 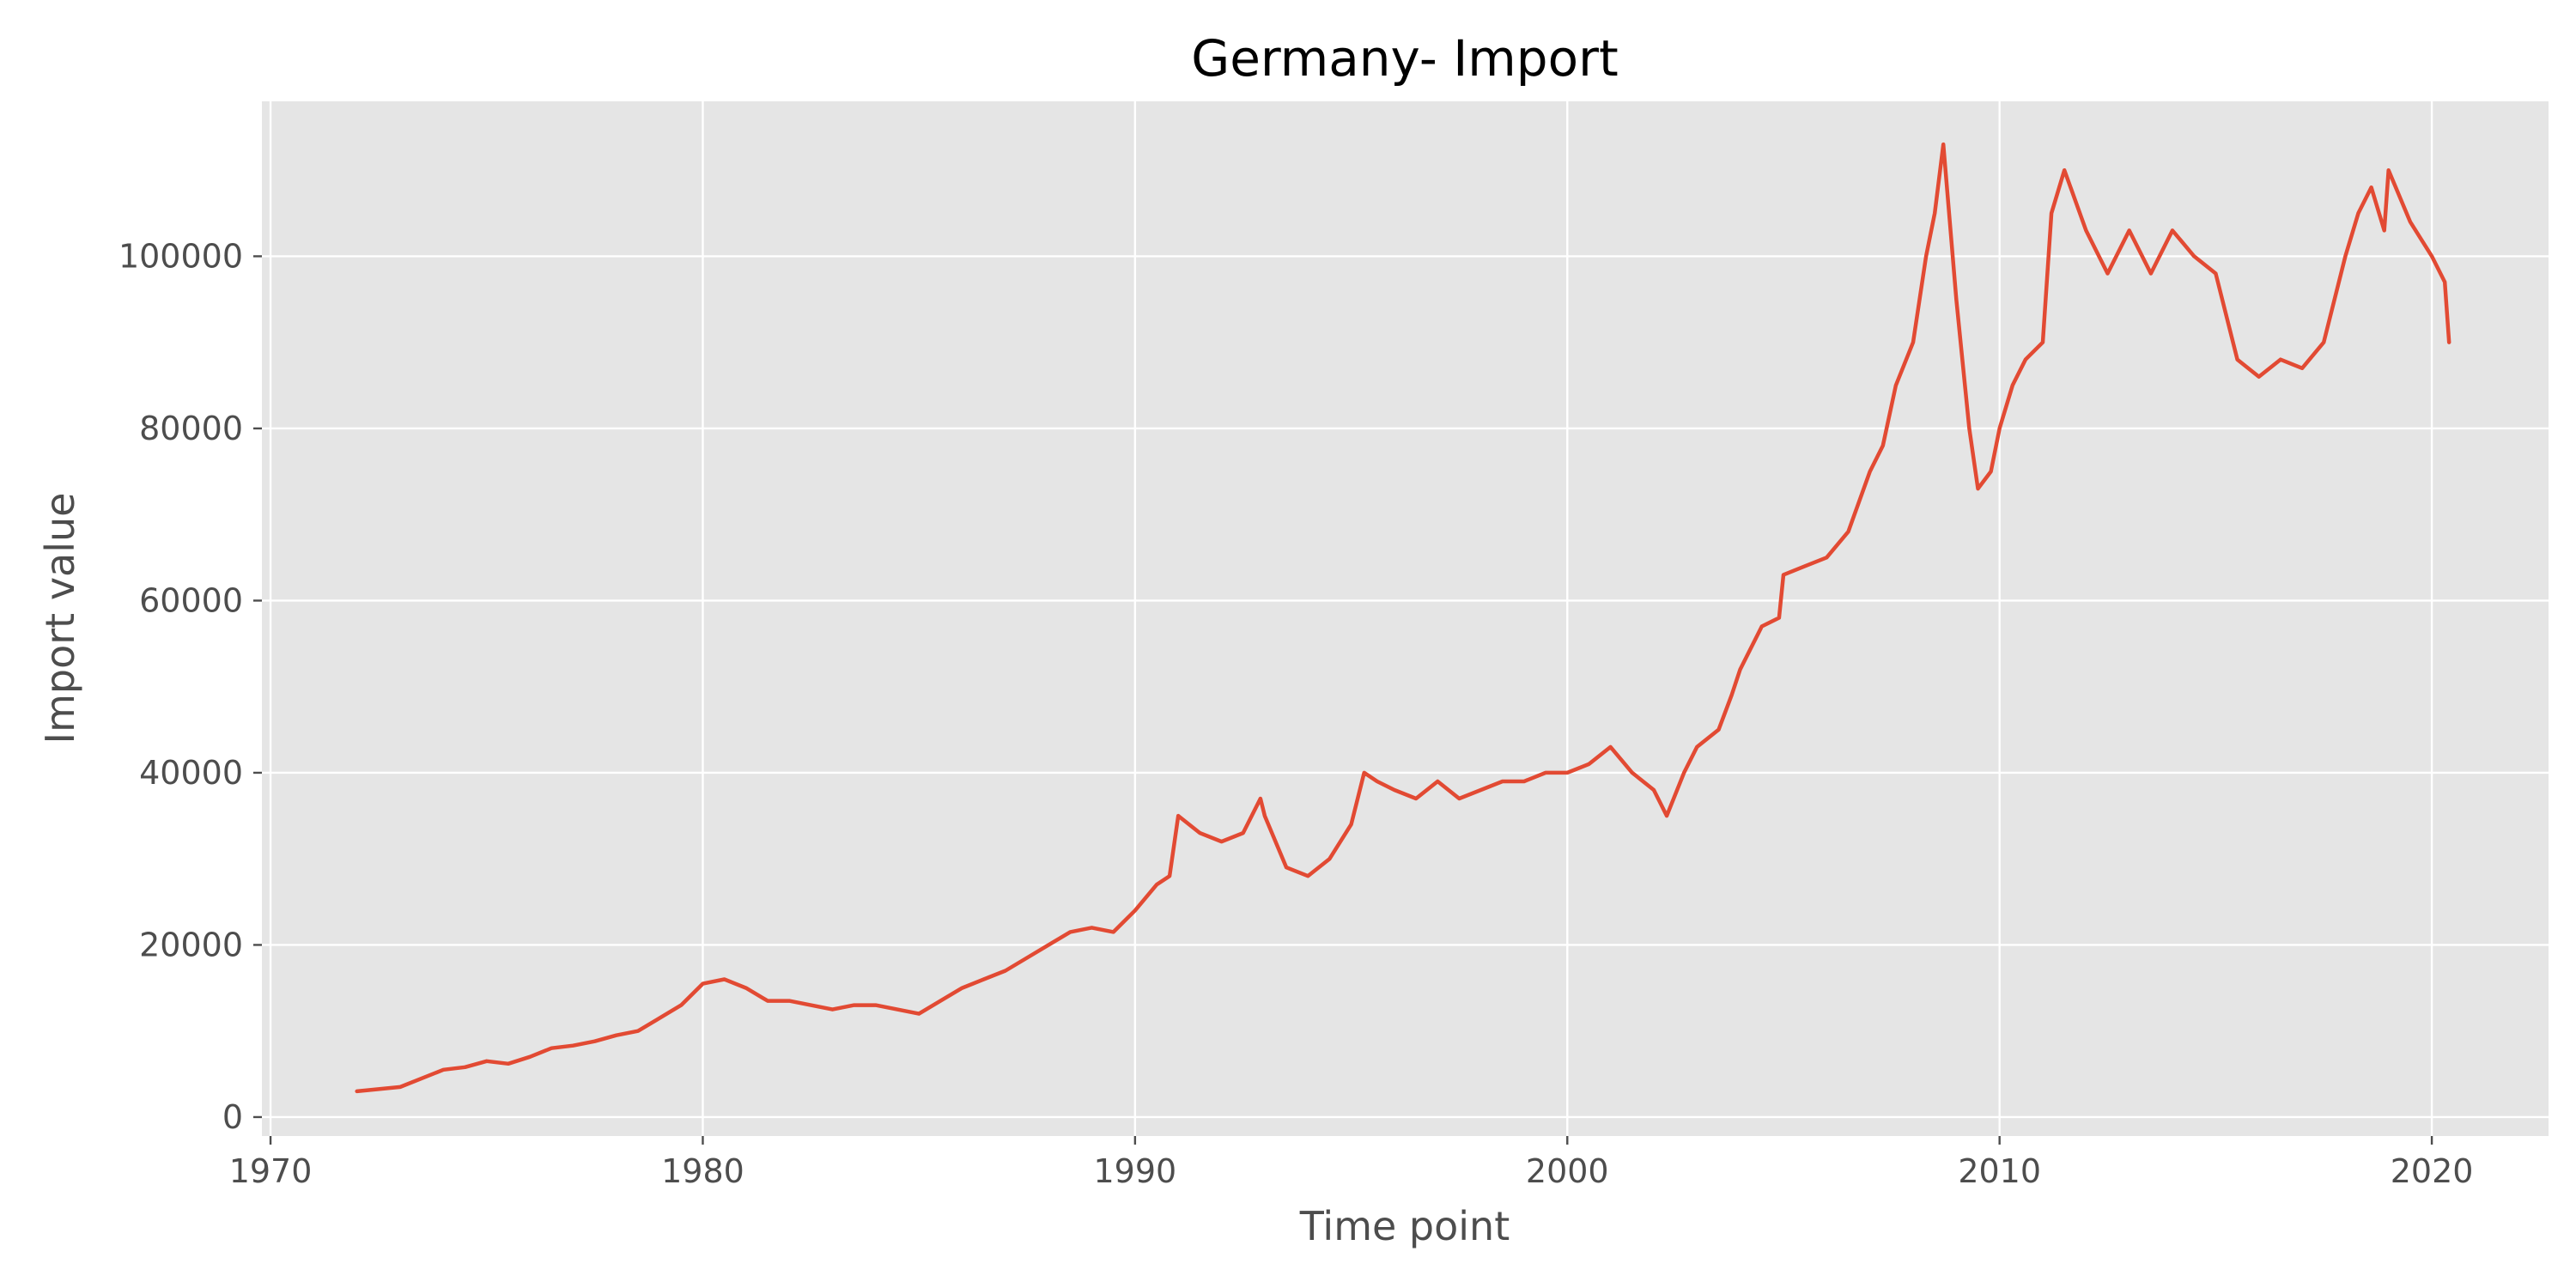 What do you see at coordinates (191, 773) in the screenshot?
I see `y-tick-label: 40000` at bounding box center [191, 773].